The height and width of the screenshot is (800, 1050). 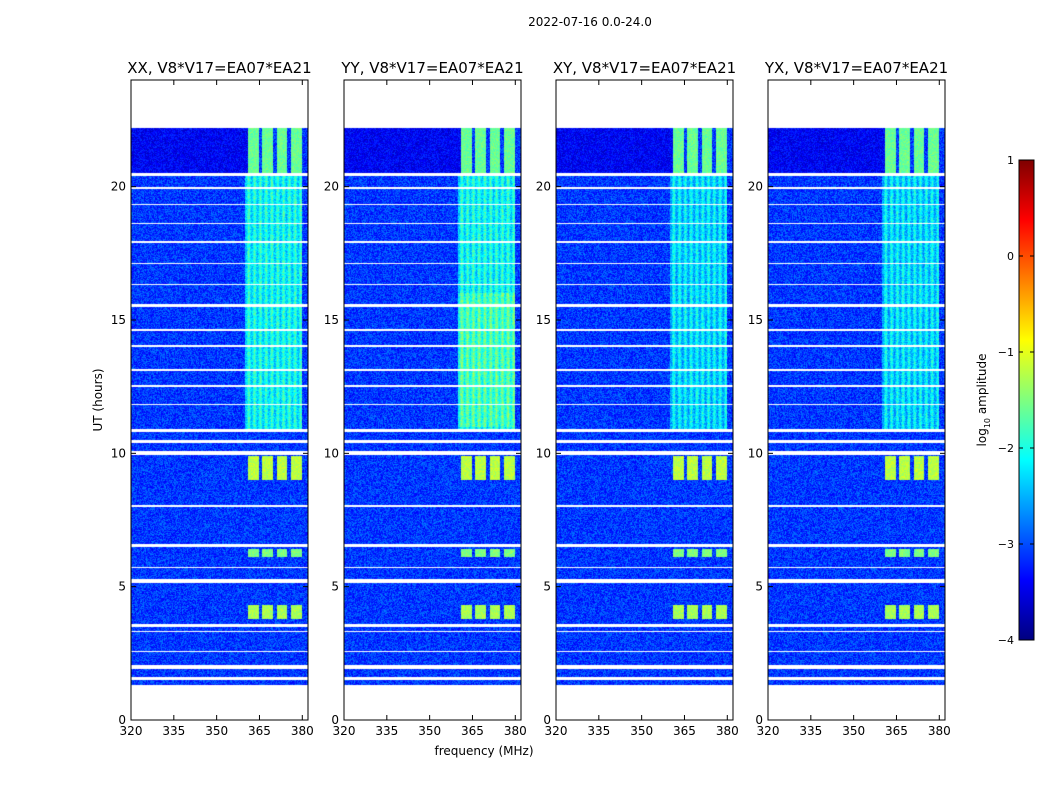 What do you see at coordinates (1006, 352) in the screenshot?
I see `colorbar-tick-label: −1` at bounding box center [1006, 352].